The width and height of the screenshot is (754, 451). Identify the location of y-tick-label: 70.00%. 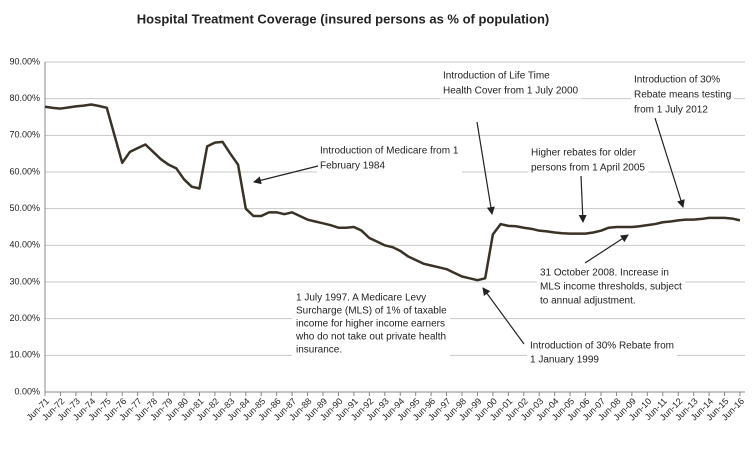
(24, 135).